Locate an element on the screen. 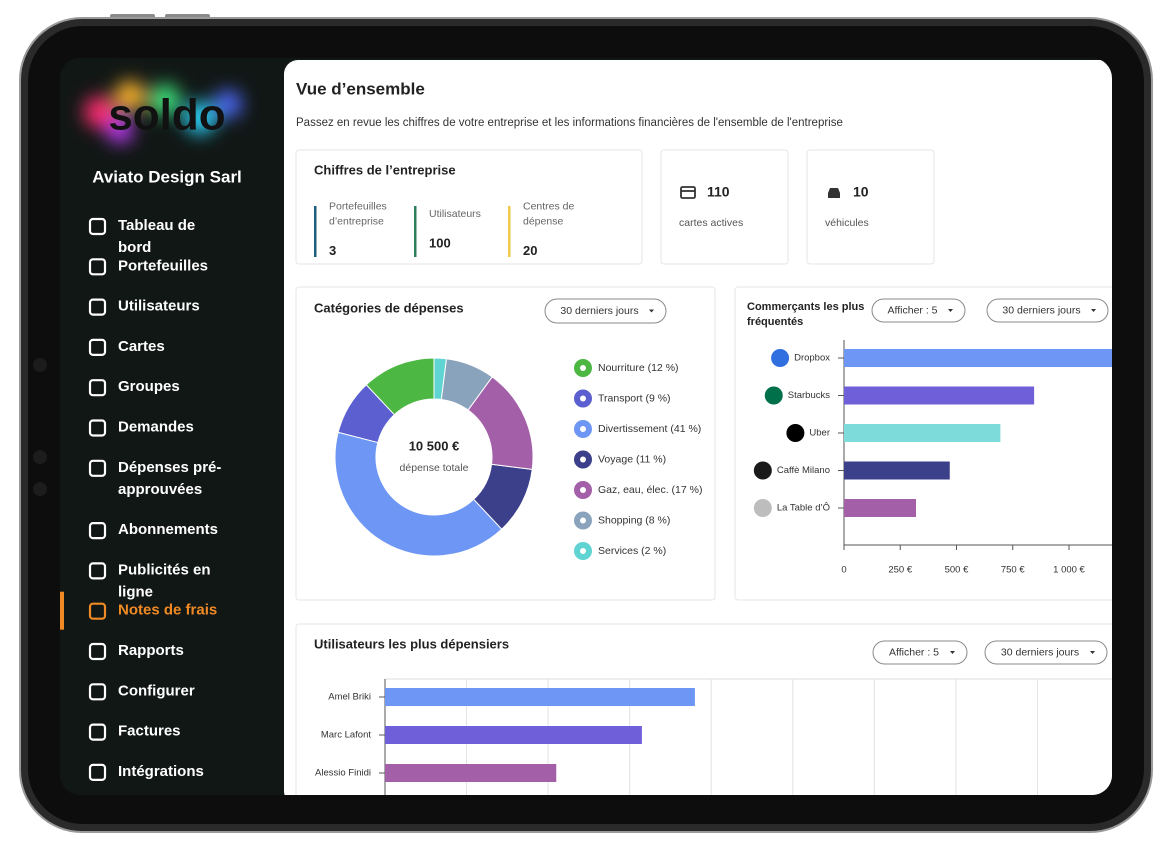 The image size is (1170, 852). panel-title: Commerçants les plus fréquentés is located at coordinates (807, 314).